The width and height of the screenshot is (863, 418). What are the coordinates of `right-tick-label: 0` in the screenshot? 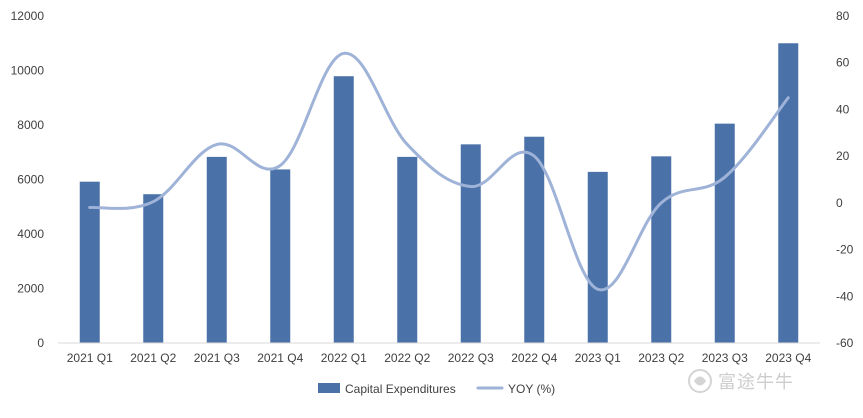 It's located at (839, 203).